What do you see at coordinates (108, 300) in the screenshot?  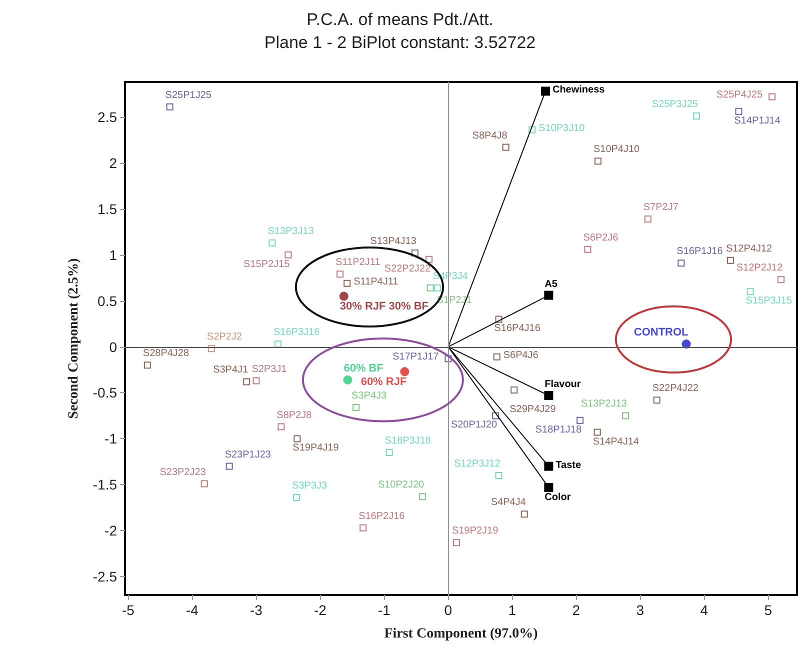 I see `y-tick-label: 0.5` at bounding box center [108, 300].